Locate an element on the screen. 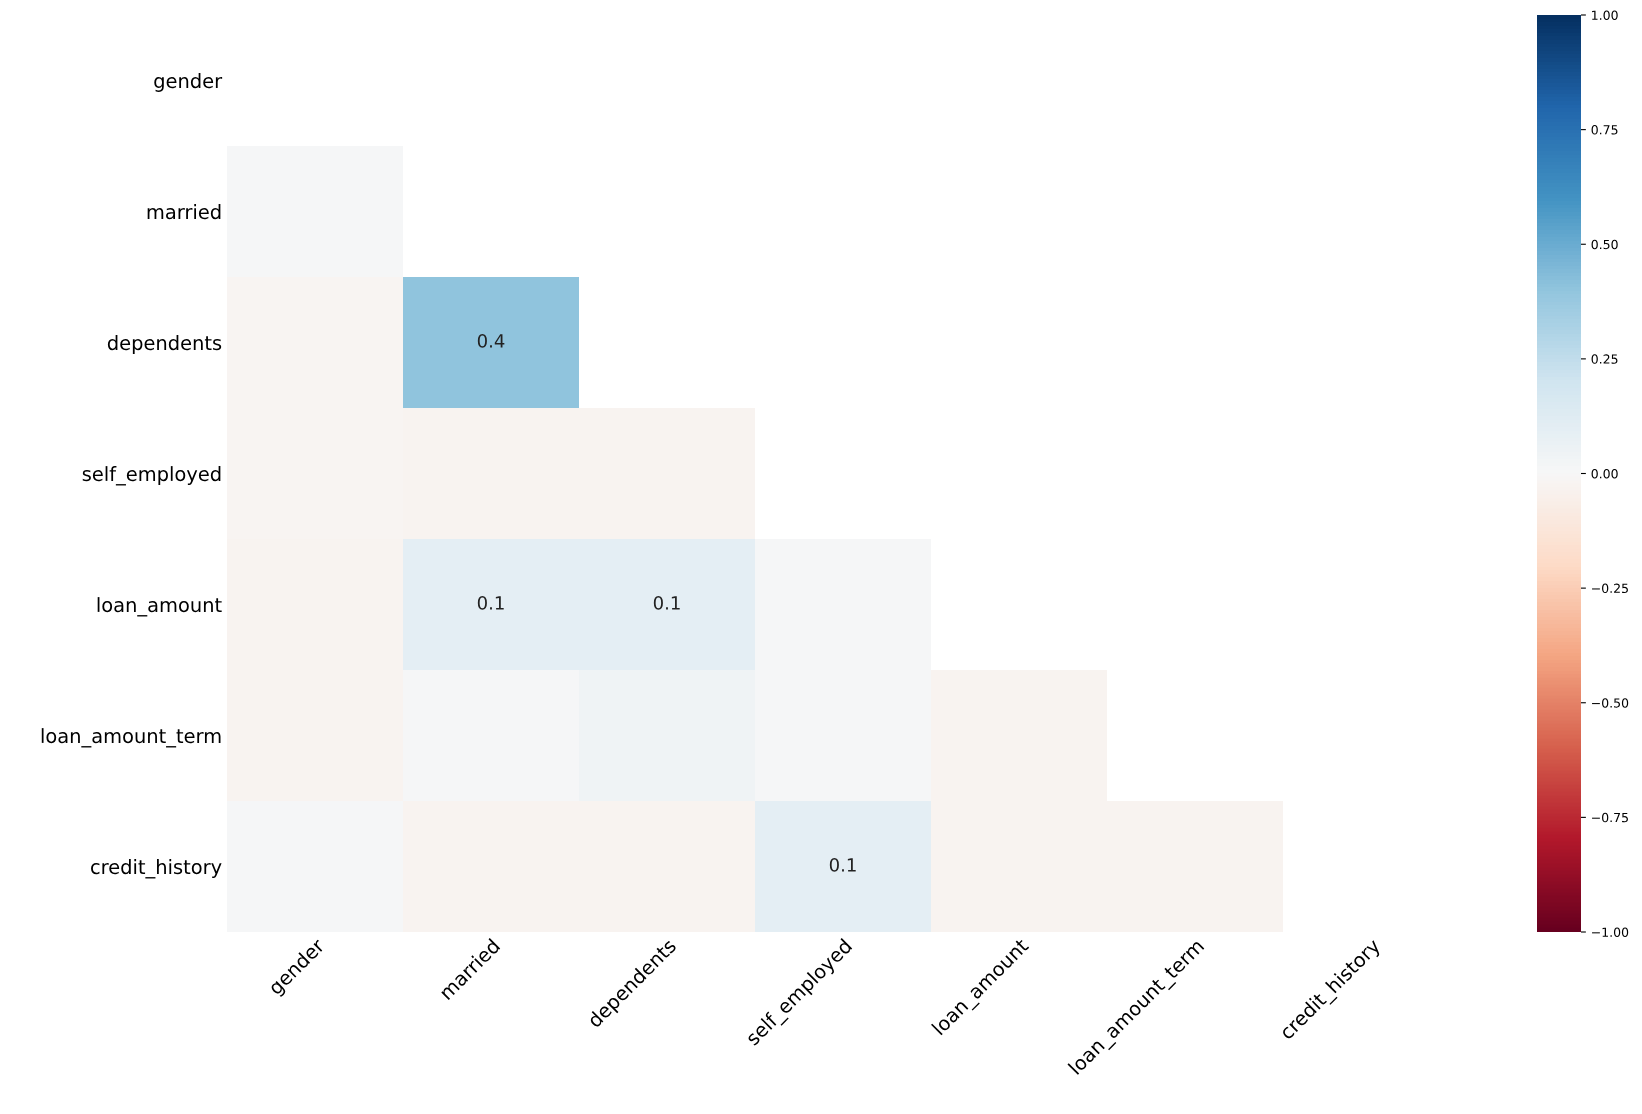 The height and width of the screenshot is (1114, 1642). color-bar-label: 0.50 is located at coordinates (1604, 244).